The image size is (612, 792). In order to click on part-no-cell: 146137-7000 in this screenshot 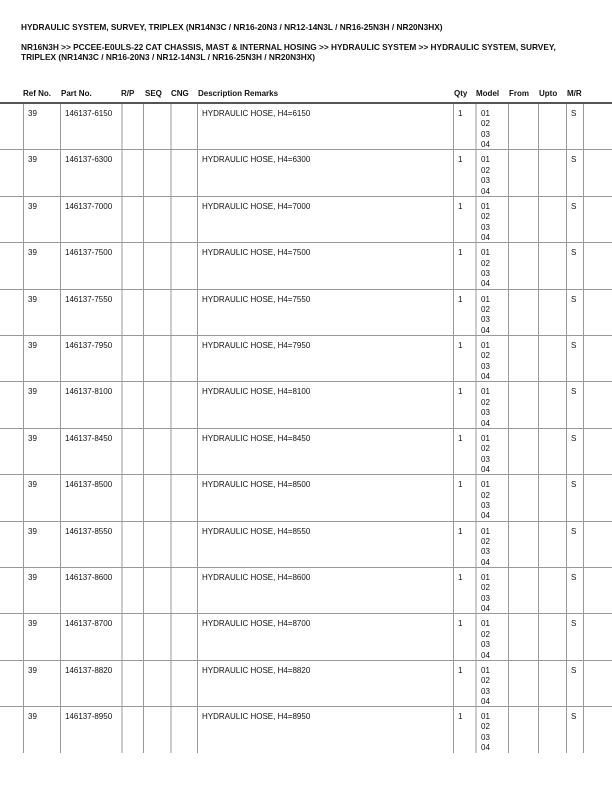, I will do `click(90, 219)`.